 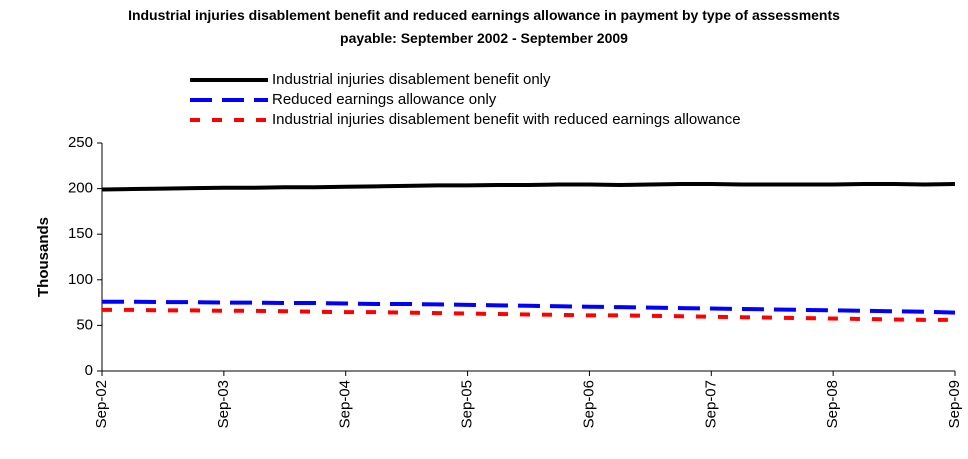 What do you see at coordinates (80, 142) in the screenshot?
I see `y-tick-label: 250` at bounding box center [80, 142].